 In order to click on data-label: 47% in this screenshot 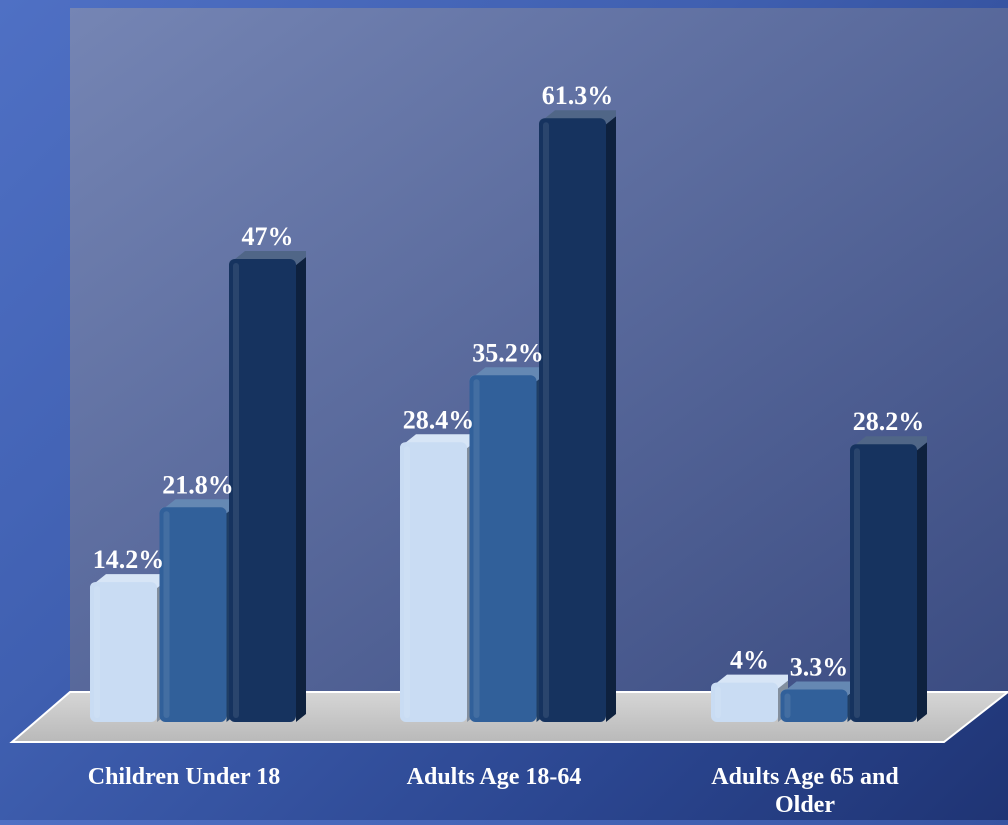, I will do `click(268, 236)`.